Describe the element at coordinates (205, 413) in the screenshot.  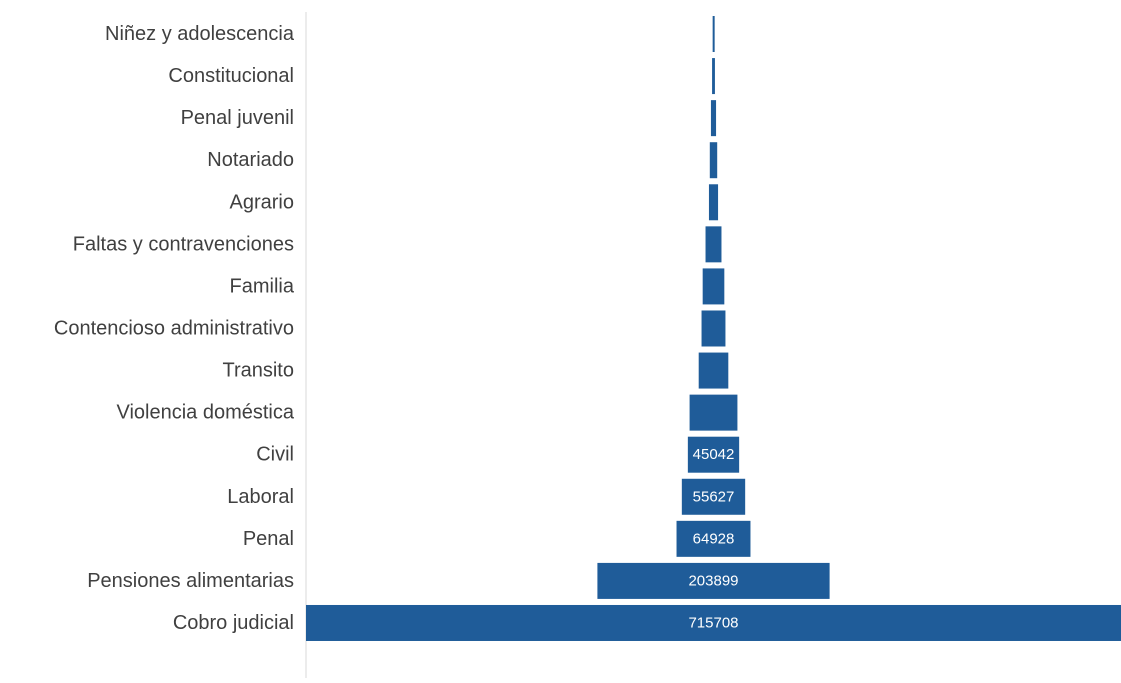
I see `category-label: Violencia doméstica` at that location.